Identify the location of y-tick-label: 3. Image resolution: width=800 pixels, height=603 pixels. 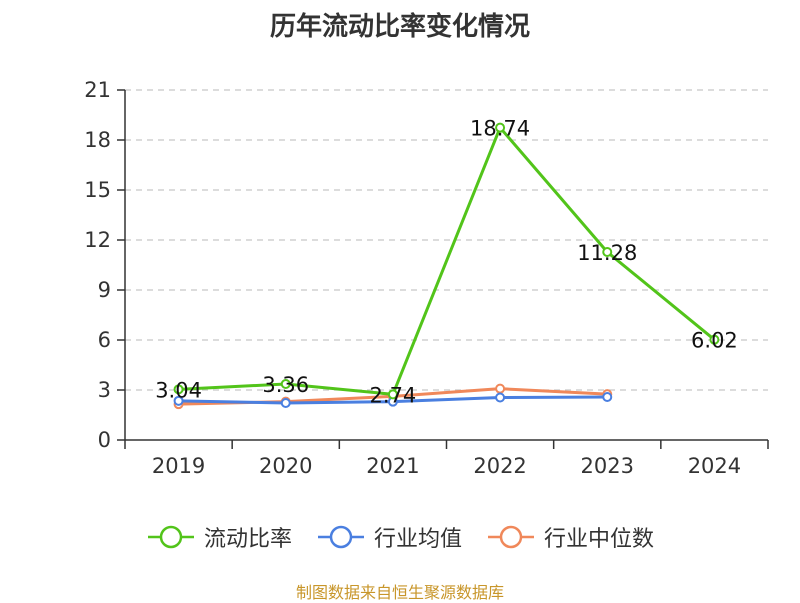
(104, 390).